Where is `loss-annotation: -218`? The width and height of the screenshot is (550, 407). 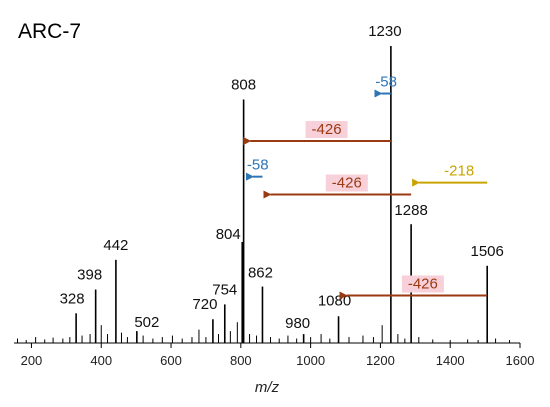 loss-annotation: -218 is located at coordinates (450, 175).